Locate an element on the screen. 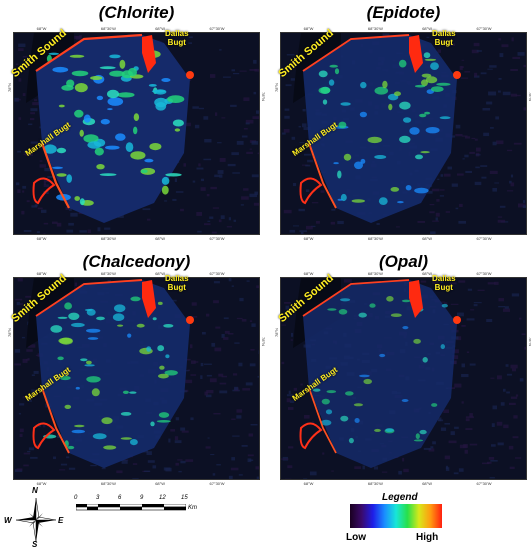 This screenshot has height=553, width=531. compass-east-label: E is located at coordinates (60, 520).